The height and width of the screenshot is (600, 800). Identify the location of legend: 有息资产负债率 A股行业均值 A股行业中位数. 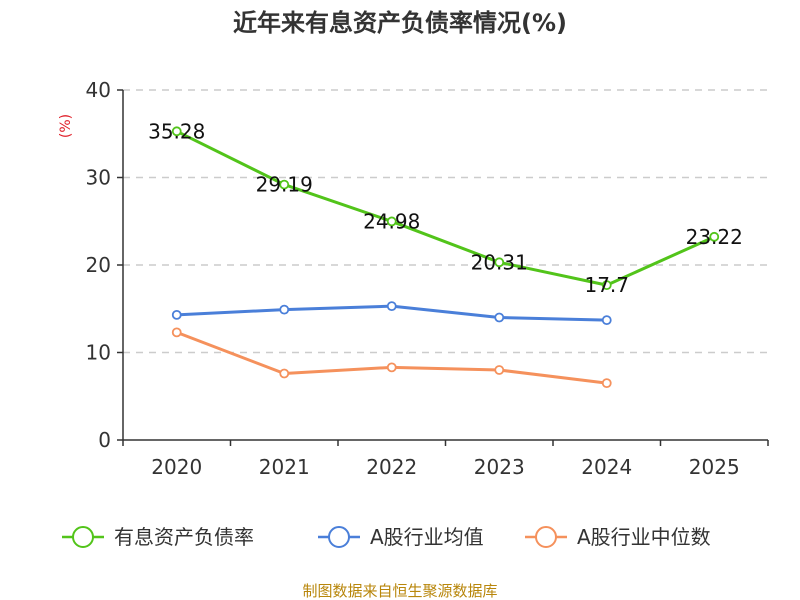
(386, 537).